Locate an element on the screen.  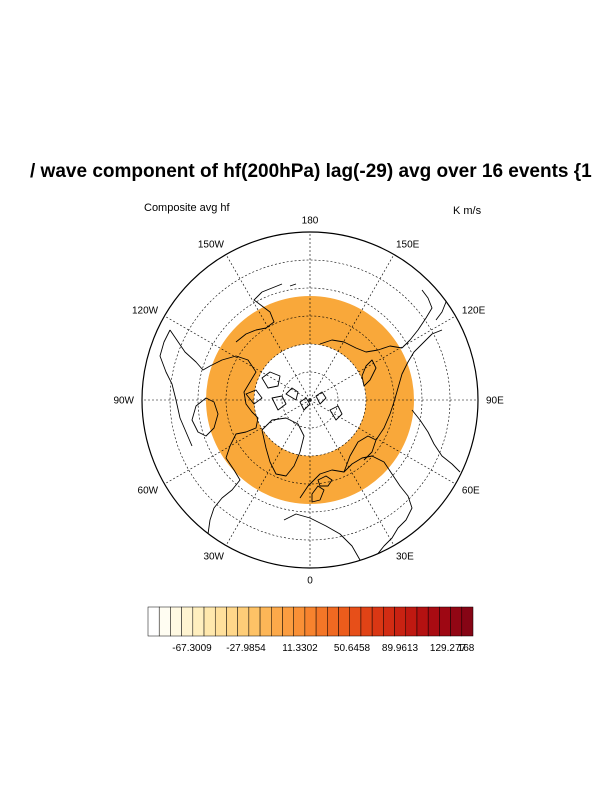
north-america-west-coast is located at coordinates (176, 388).